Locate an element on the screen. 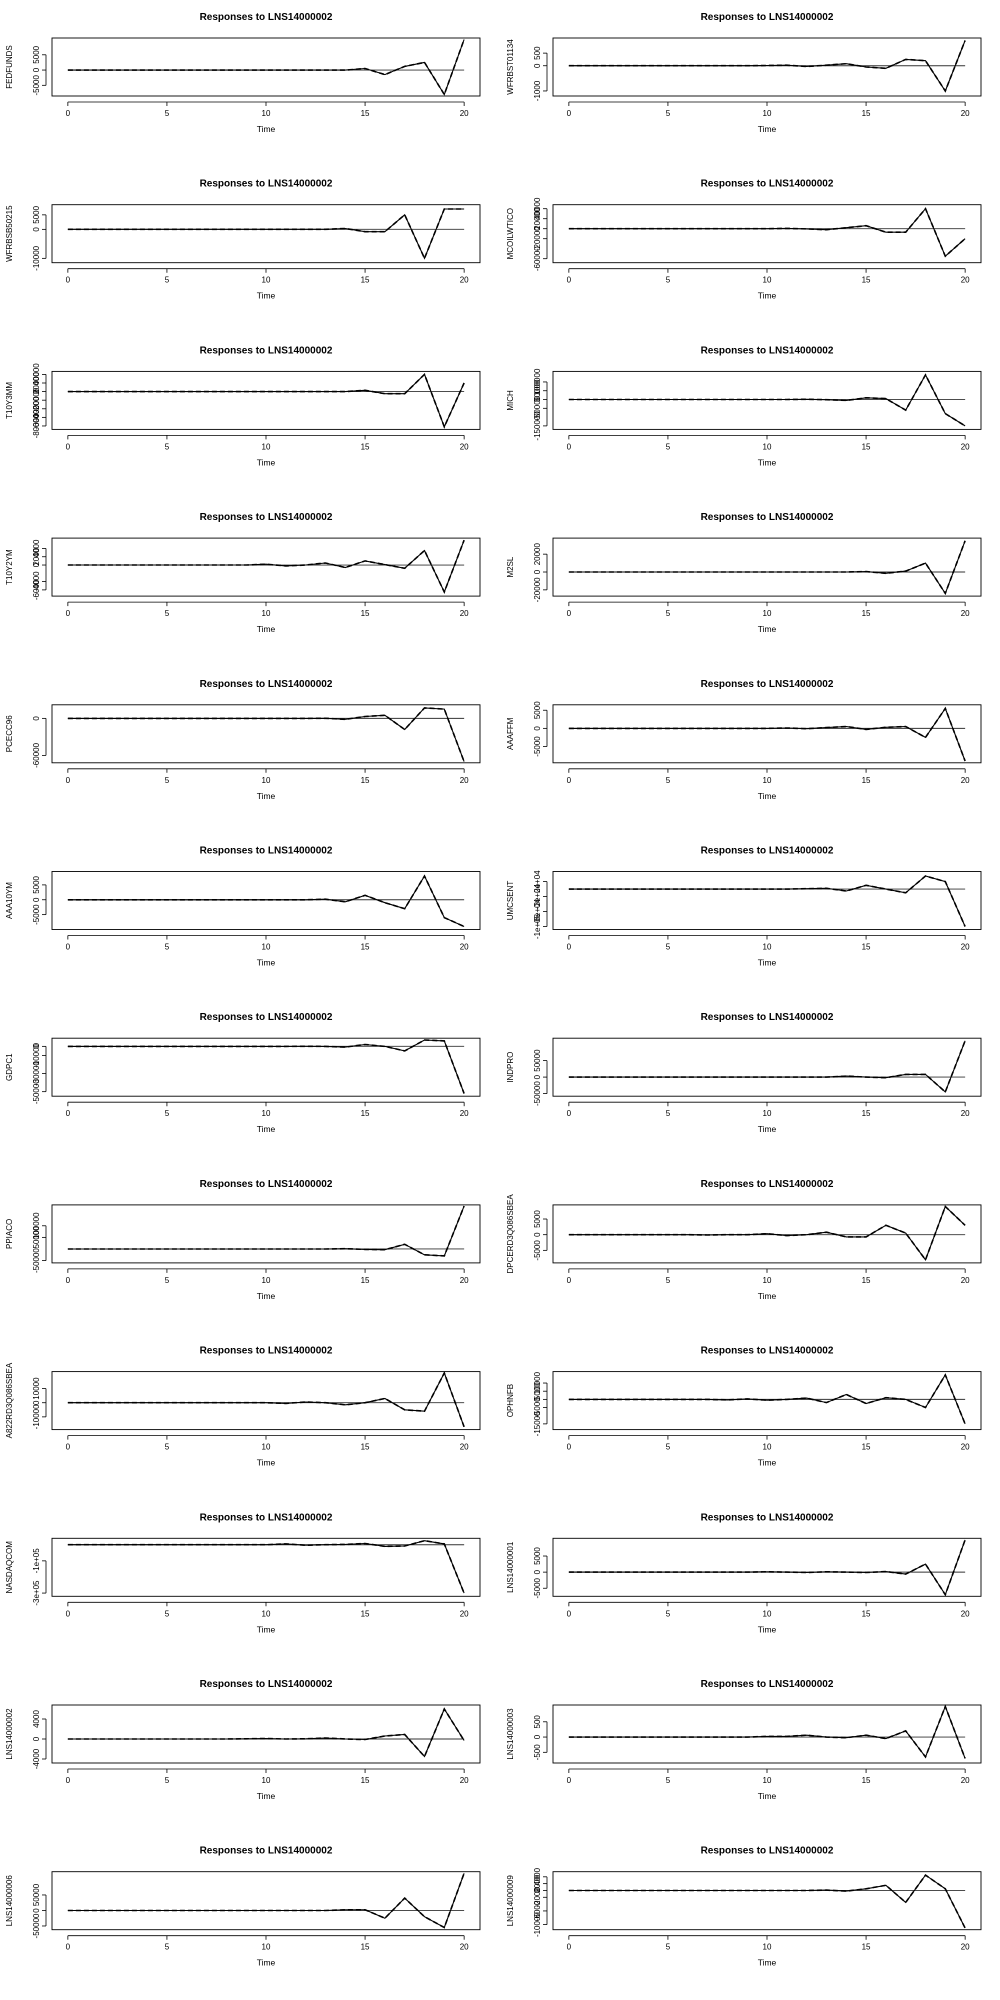 The height and width of the screenshot is (2000, 1000). y-tick-label: -30000 is located at coordinates (36, 1073).